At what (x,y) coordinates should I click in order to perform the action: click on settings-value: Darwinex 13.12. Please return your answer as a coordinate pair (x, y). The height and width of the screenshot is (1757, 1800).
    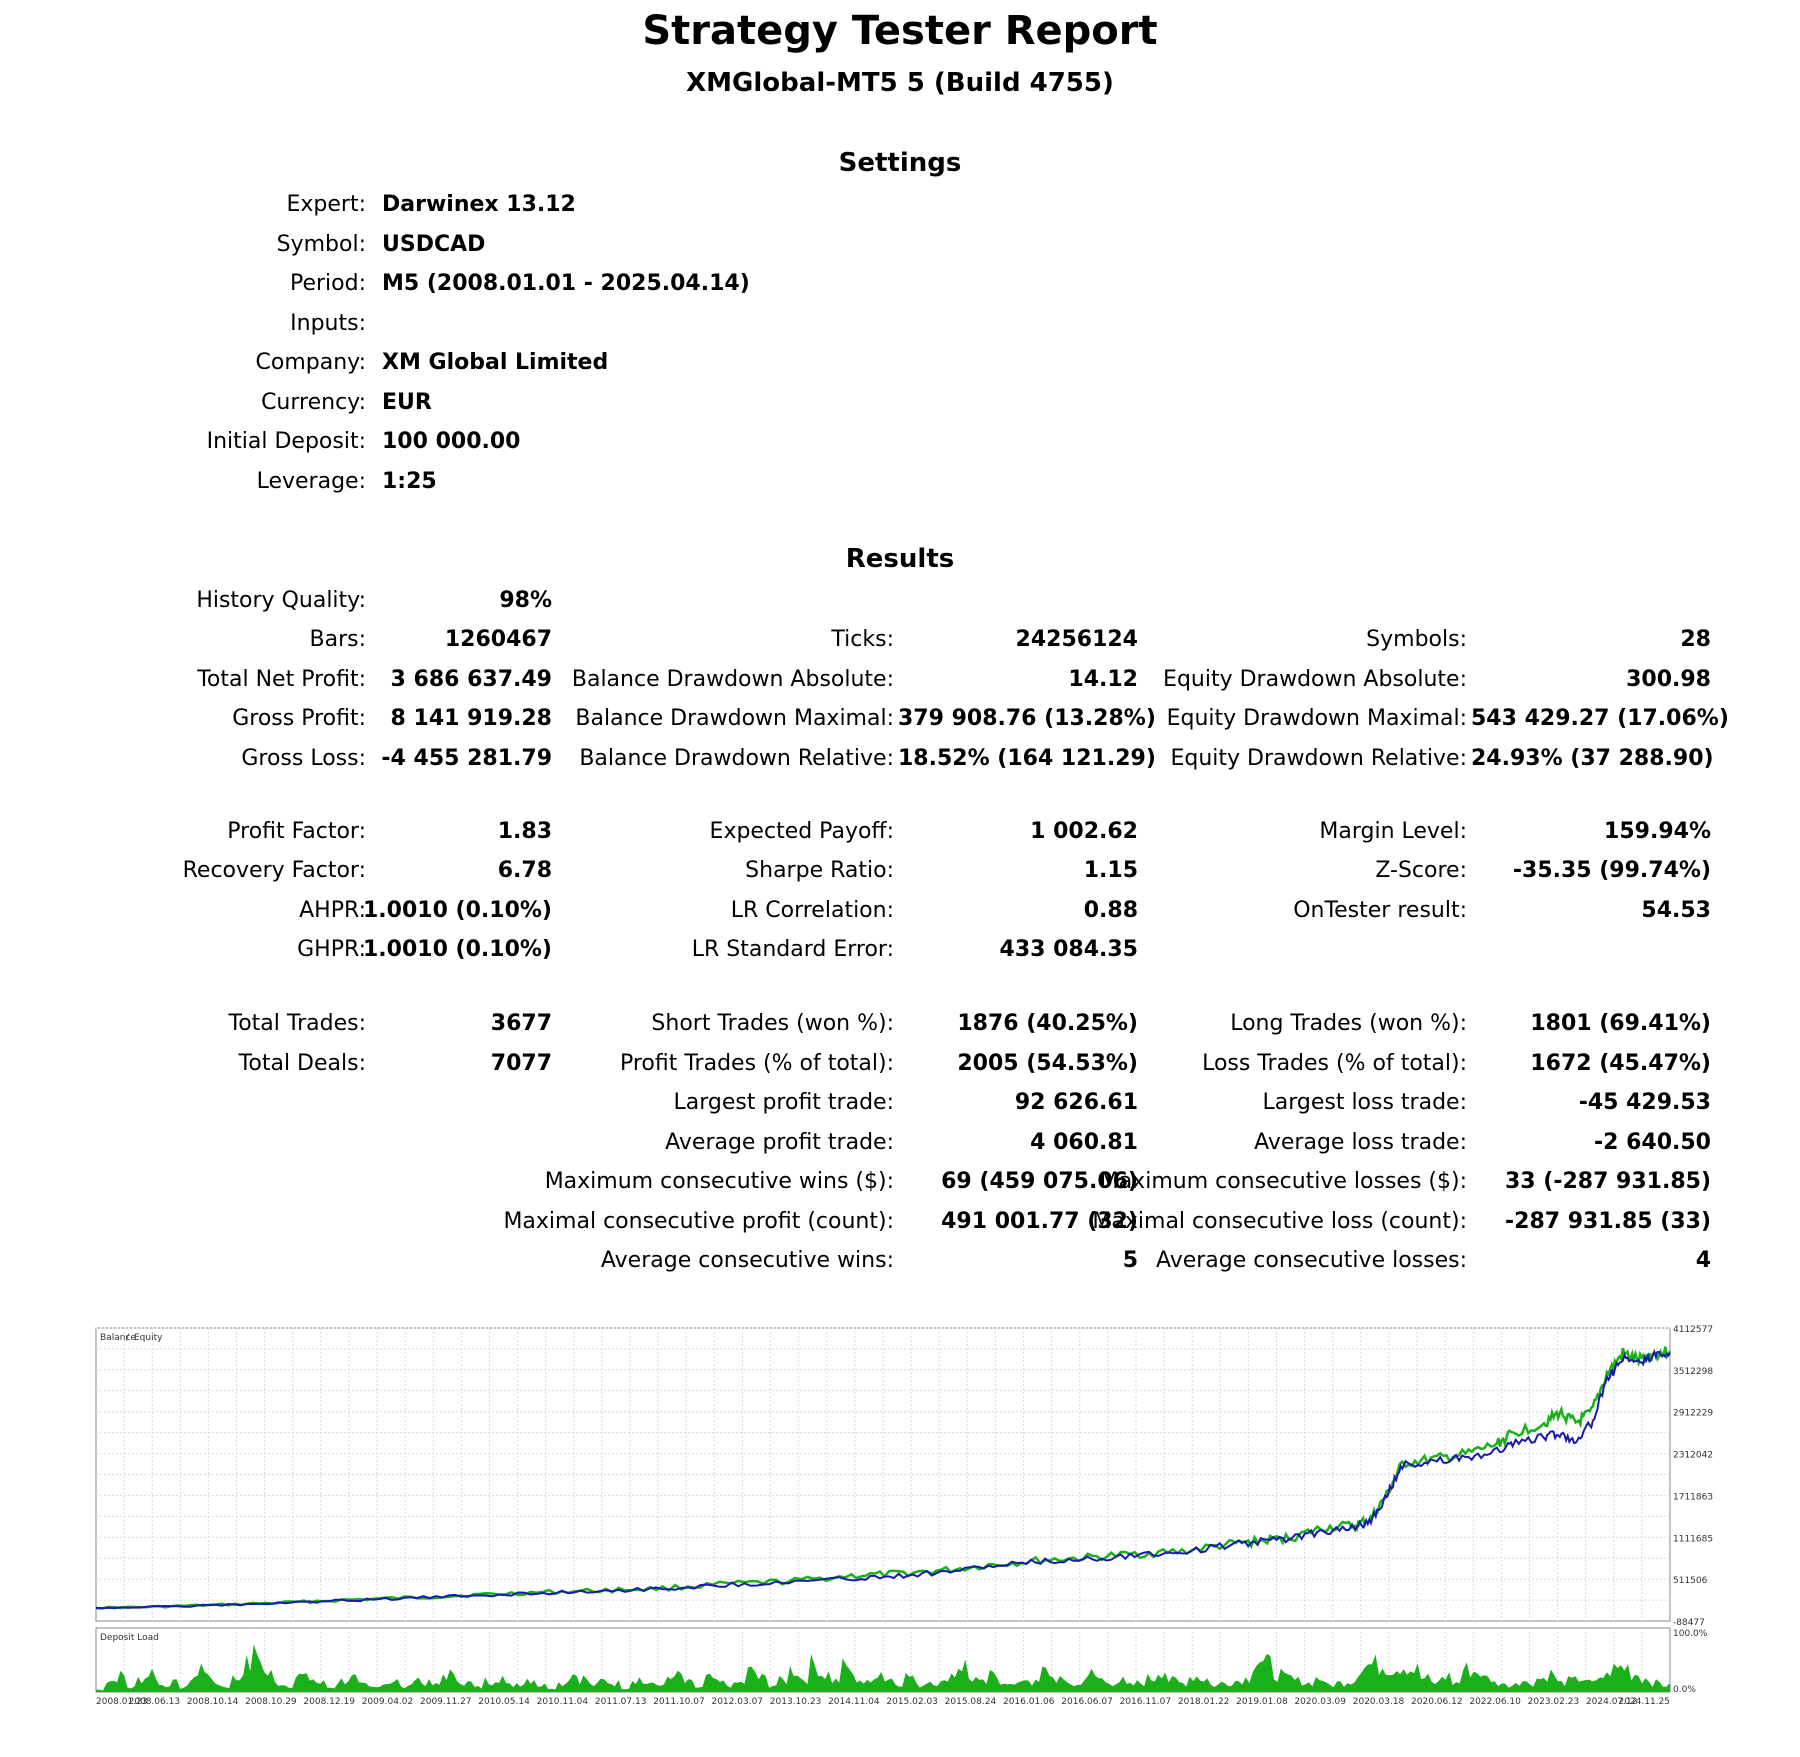
    Looking at the image, I should click on (479, 204).